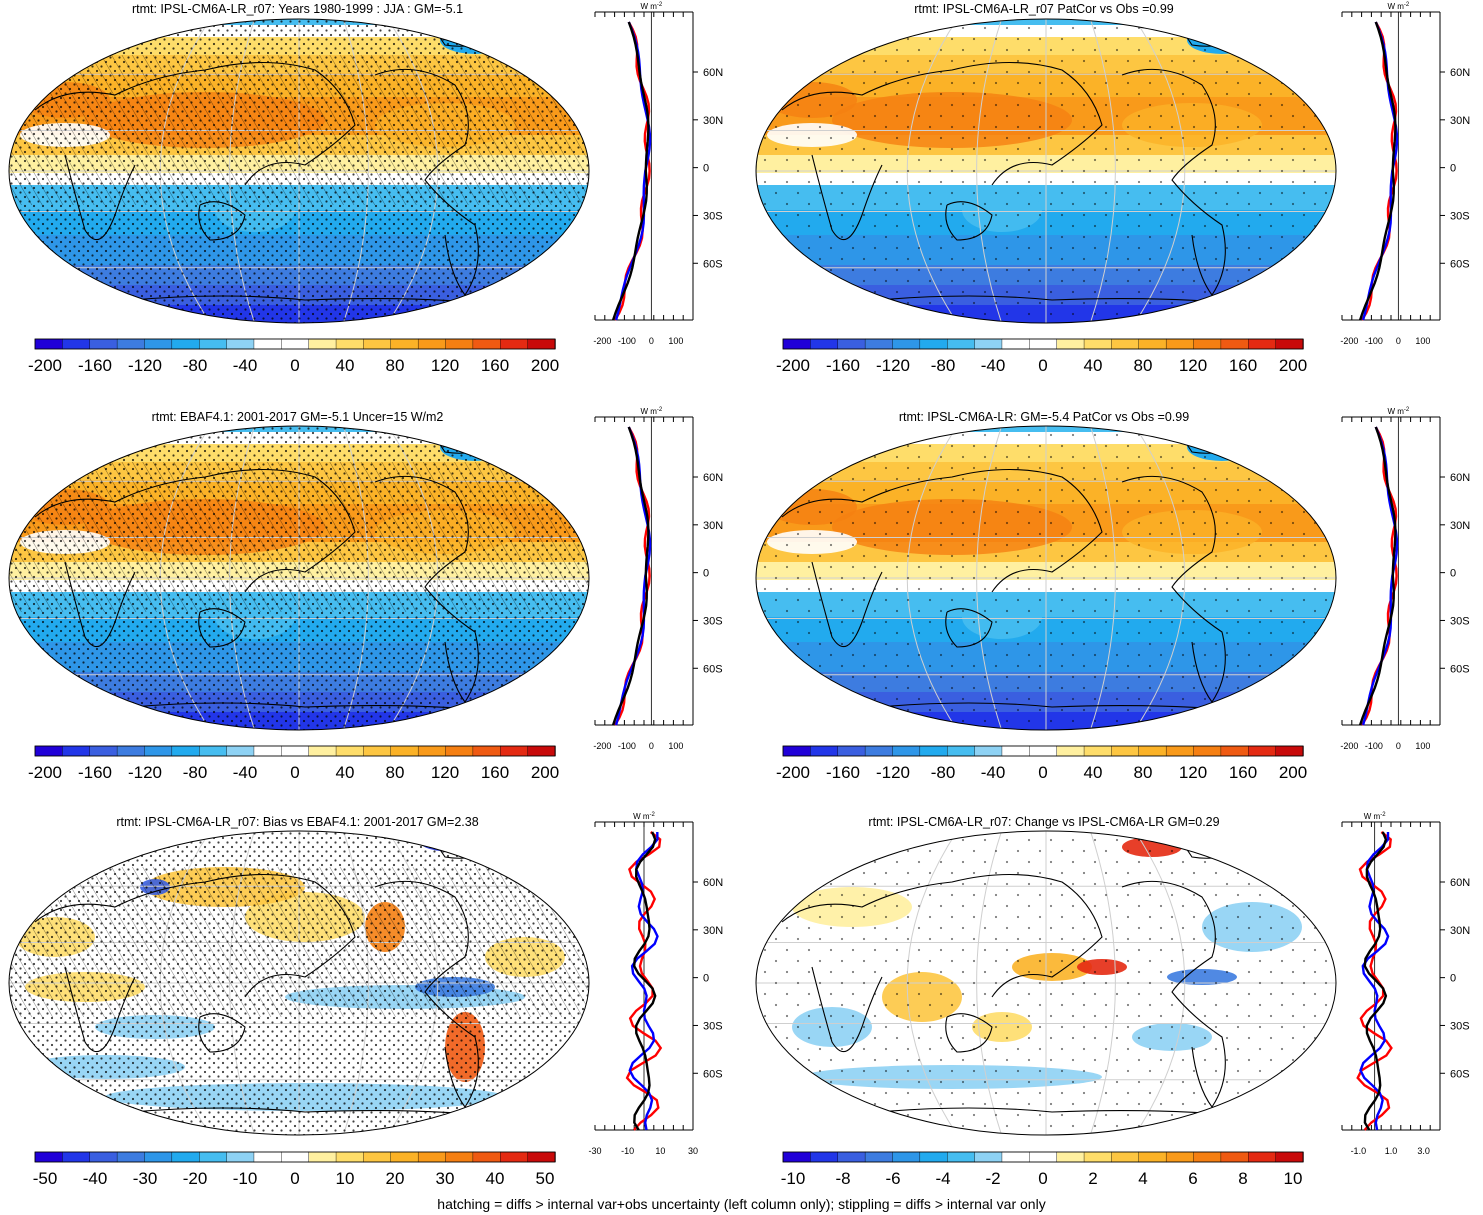 This screenshot has width=1483, height=1215. What do you see at coordinates (1093, 772) in the screenshot?
I see `colorbar-tick-label: 40` at bounding box center [1093, 772].